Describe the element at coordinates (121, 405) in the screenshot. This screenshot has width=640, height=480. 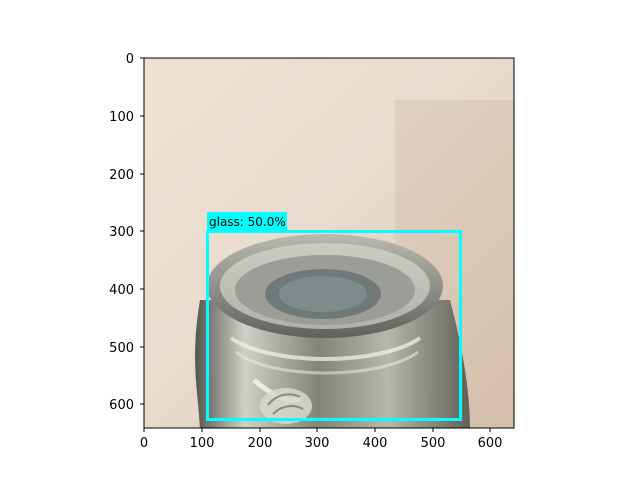
I see `y-tick-label: 600` at that location.